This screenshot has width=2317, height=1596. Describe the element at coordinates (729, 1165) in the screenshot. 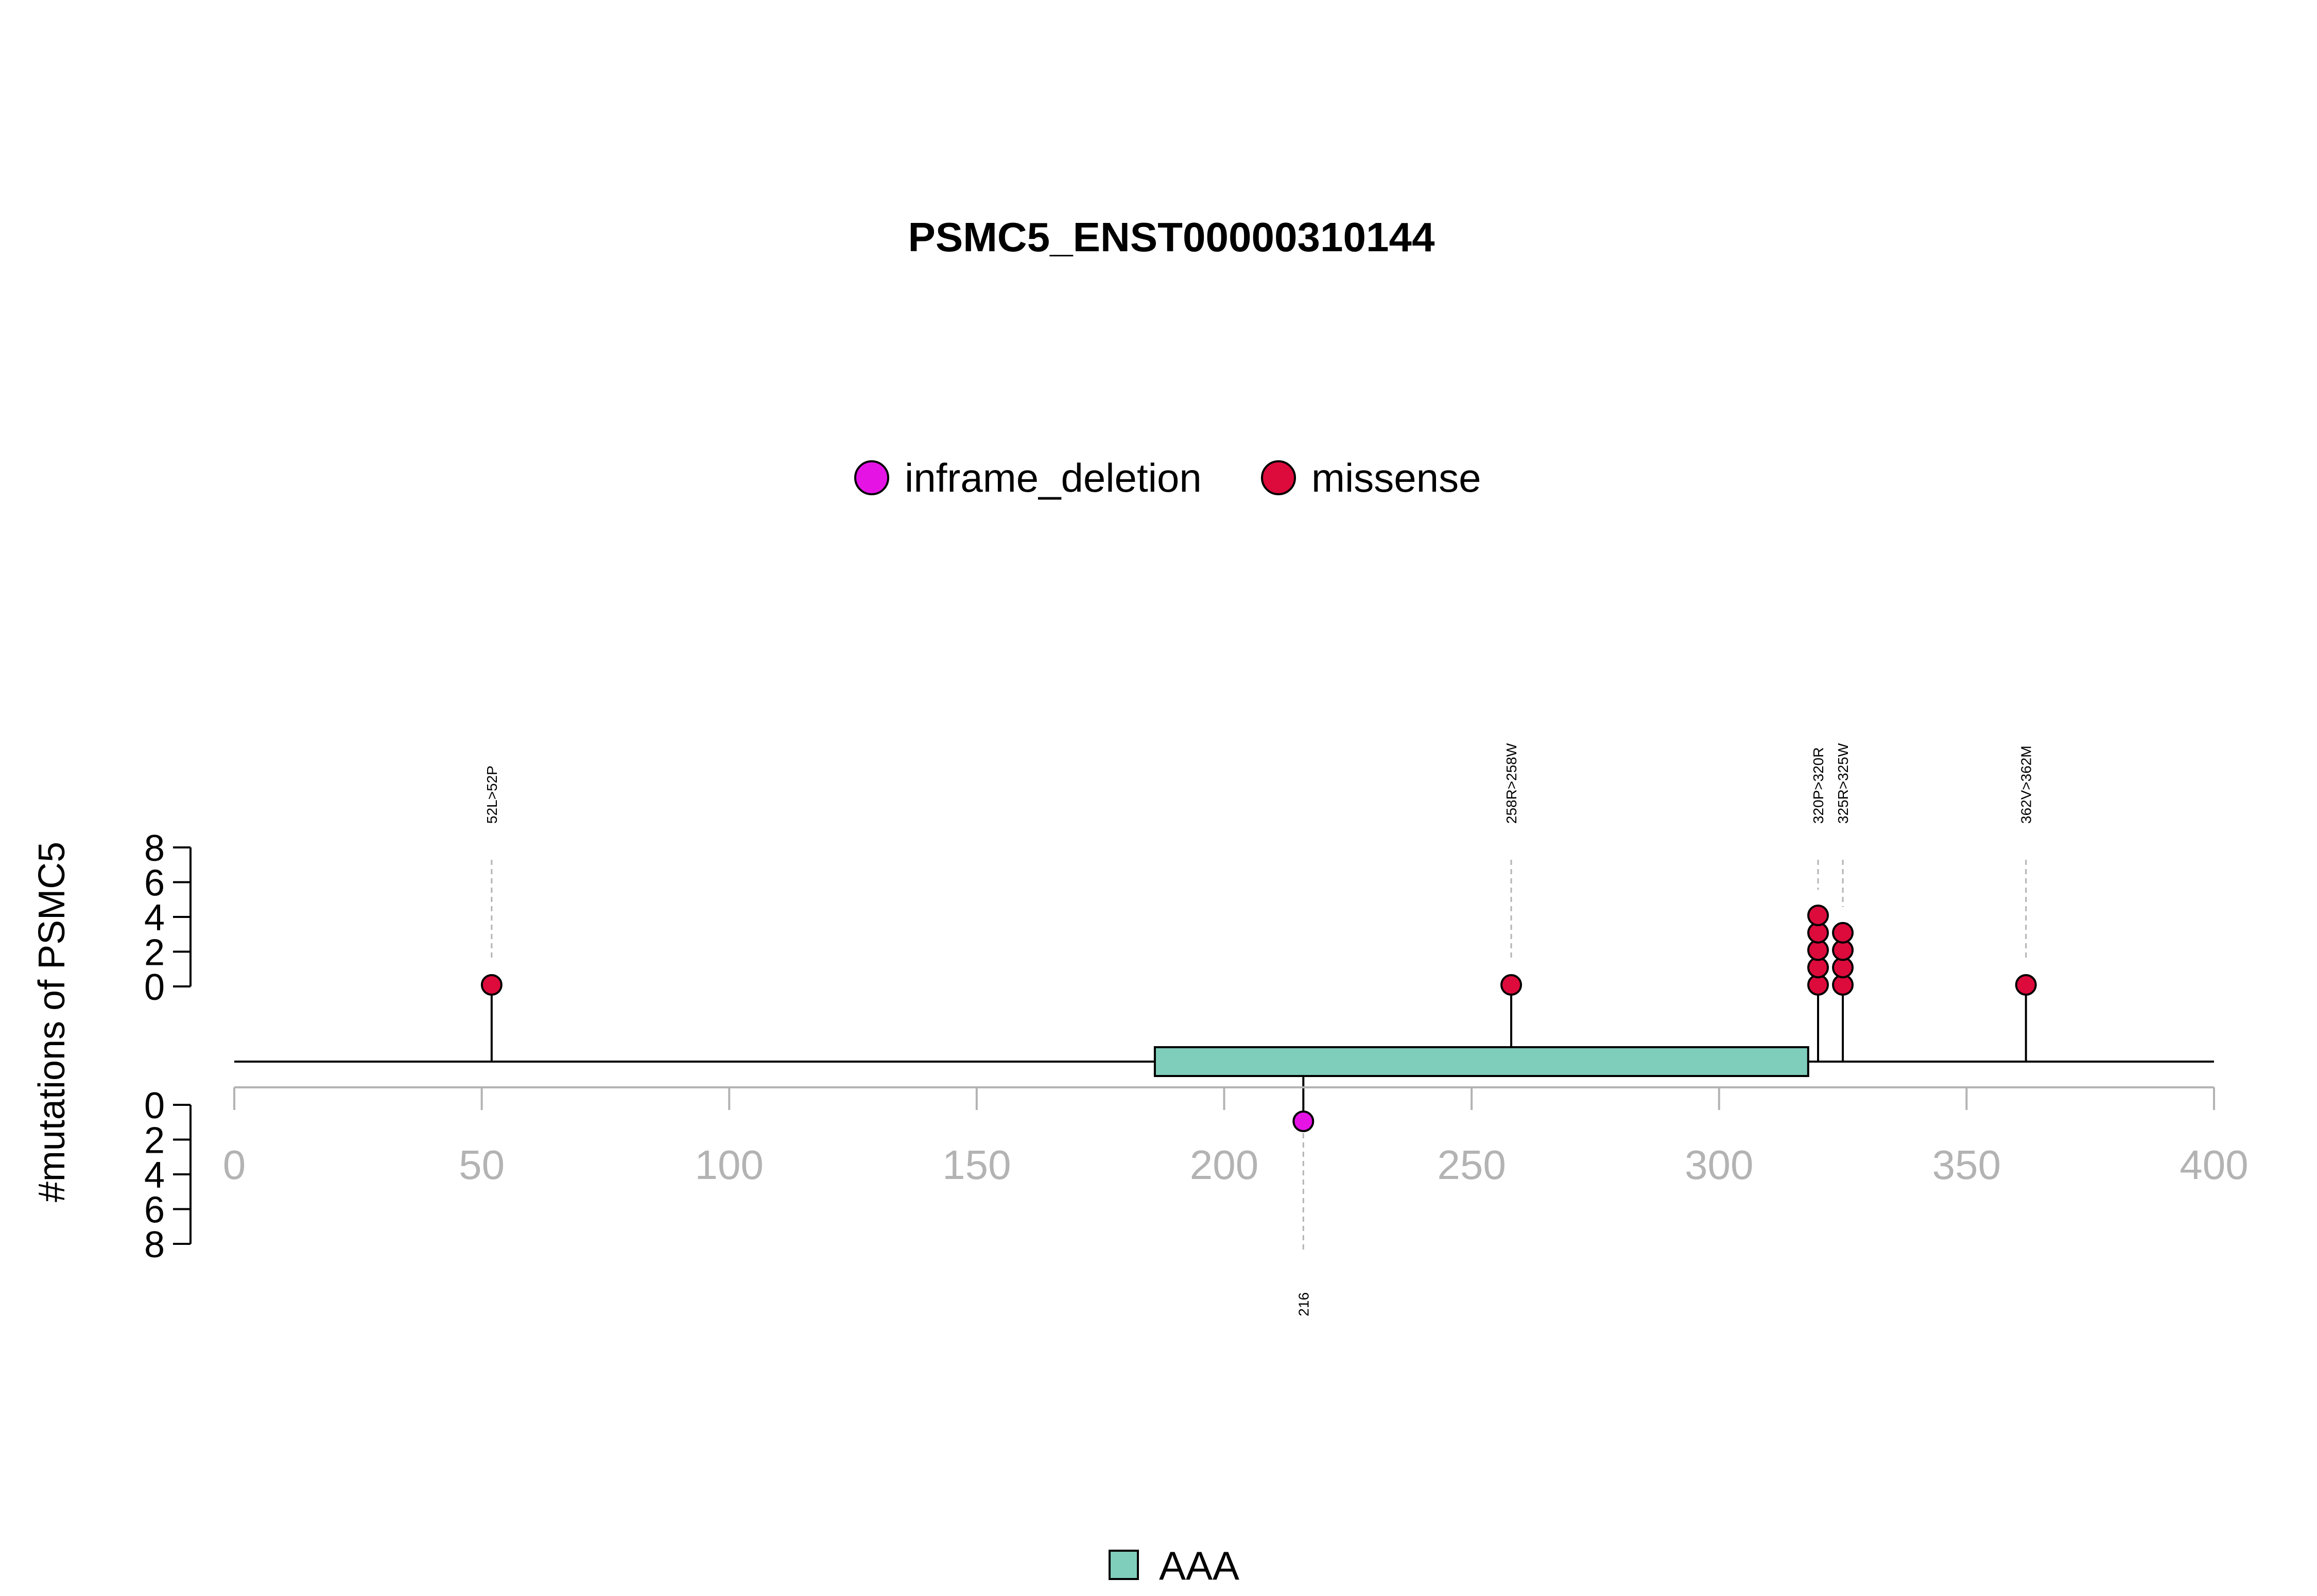

I see `x-tick-label-100: 100` at that location.